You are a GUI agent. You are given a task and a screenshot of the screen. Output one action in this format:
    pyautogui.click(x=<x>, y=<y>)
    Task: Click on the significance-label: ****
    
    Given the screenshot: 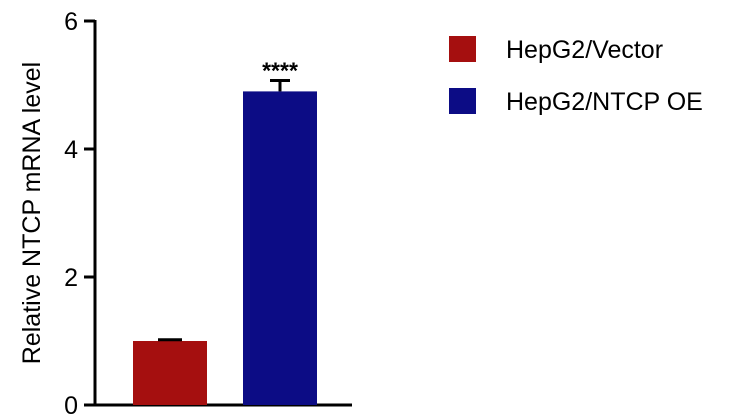 What is the action you would take?
    pyautogui.click(x=280, y=71)
    